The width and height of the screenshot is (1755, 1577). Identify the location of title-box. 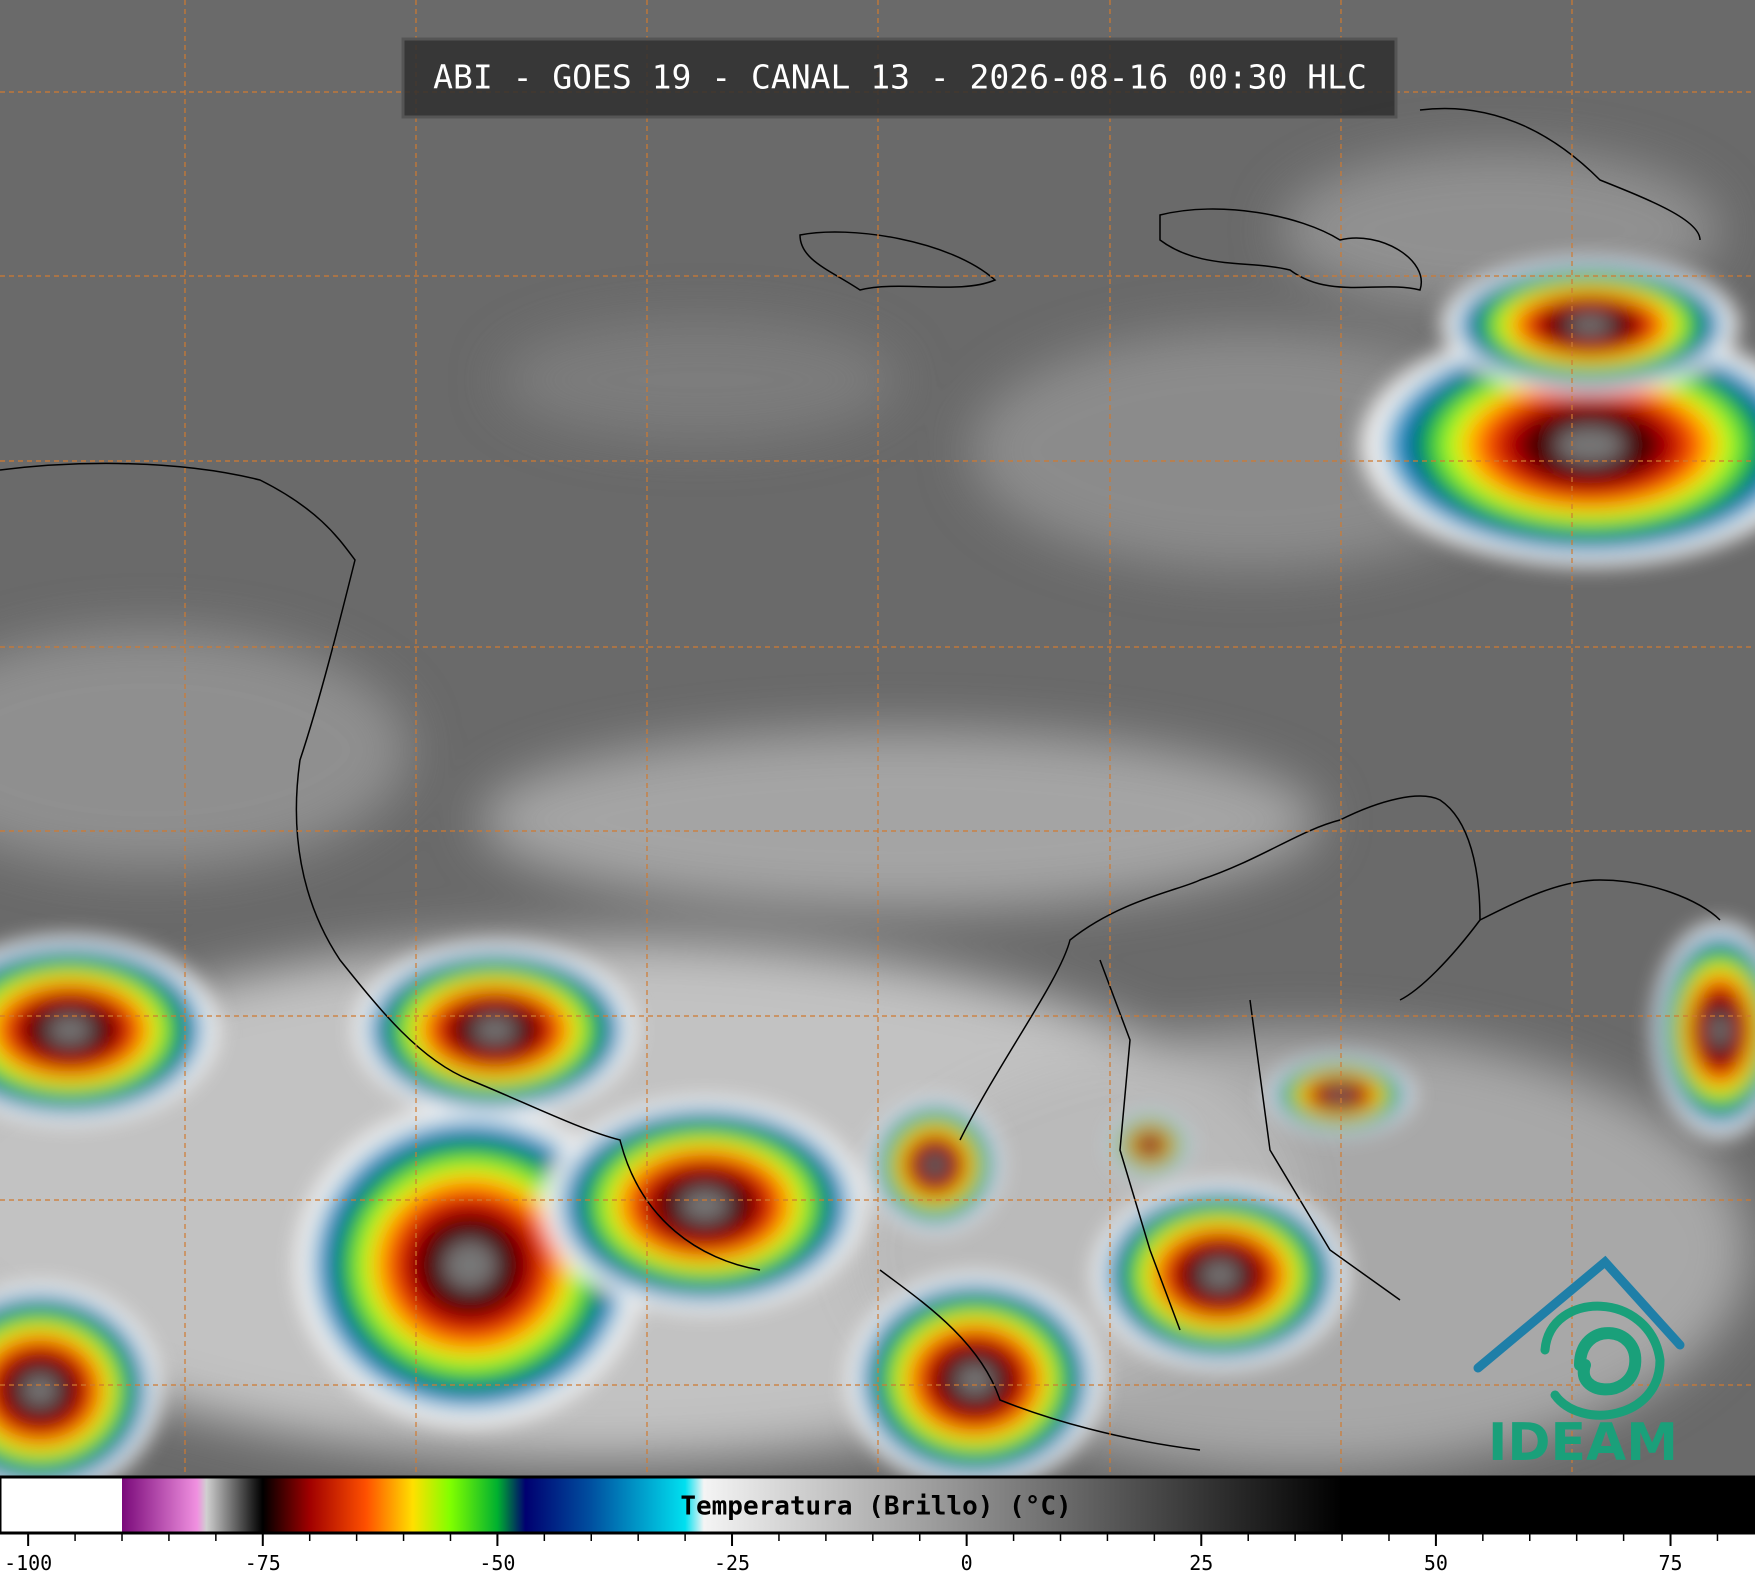
(899, 78).